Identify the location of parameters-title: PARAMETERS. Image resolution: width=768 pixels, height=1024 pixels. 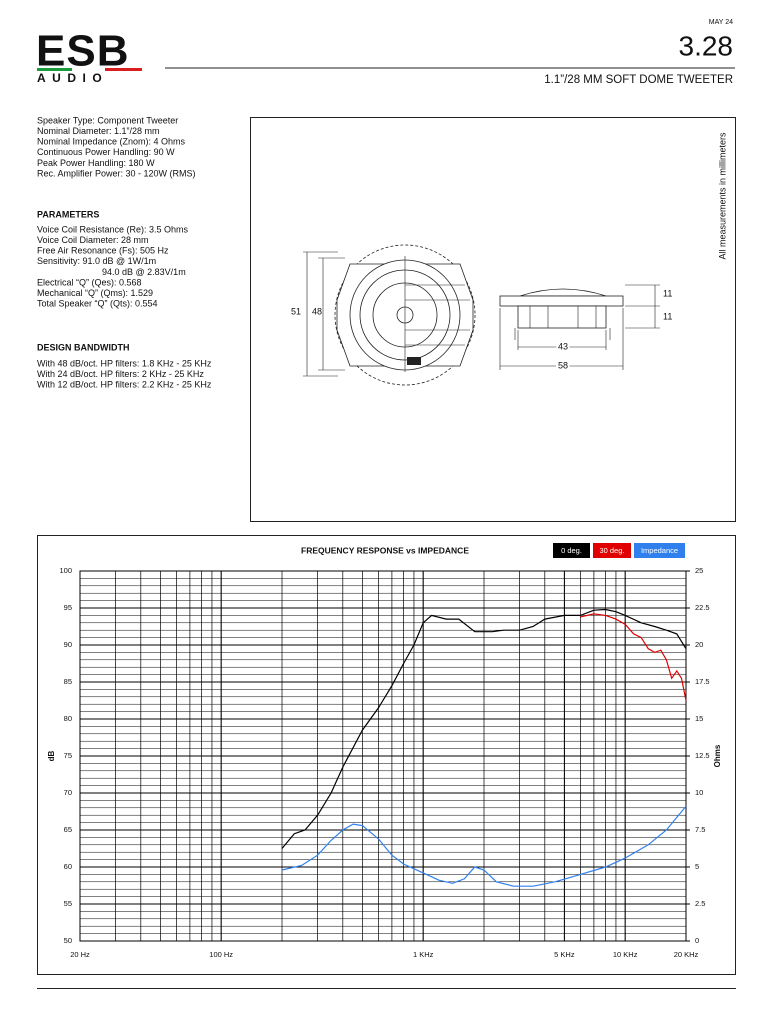
(68, 214).